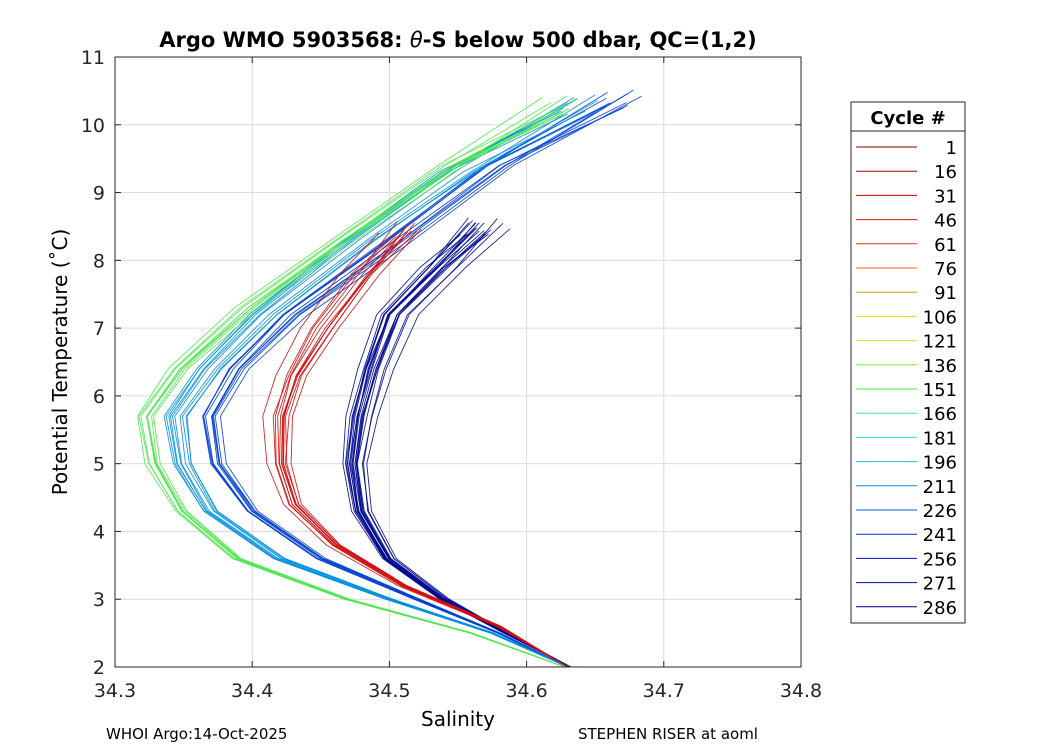  I want to click on legend-label: 61, so click(945, 245).